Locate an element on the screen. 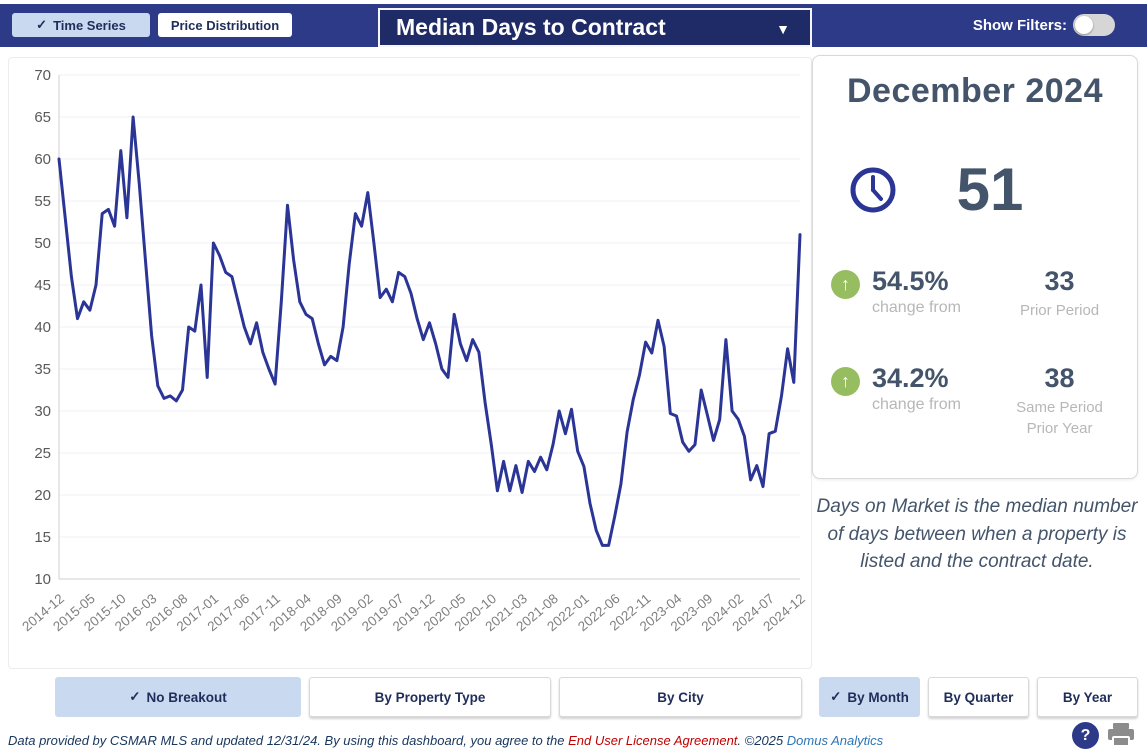  prior-period-pct: 54.5% is located at coordinates (910, 281).